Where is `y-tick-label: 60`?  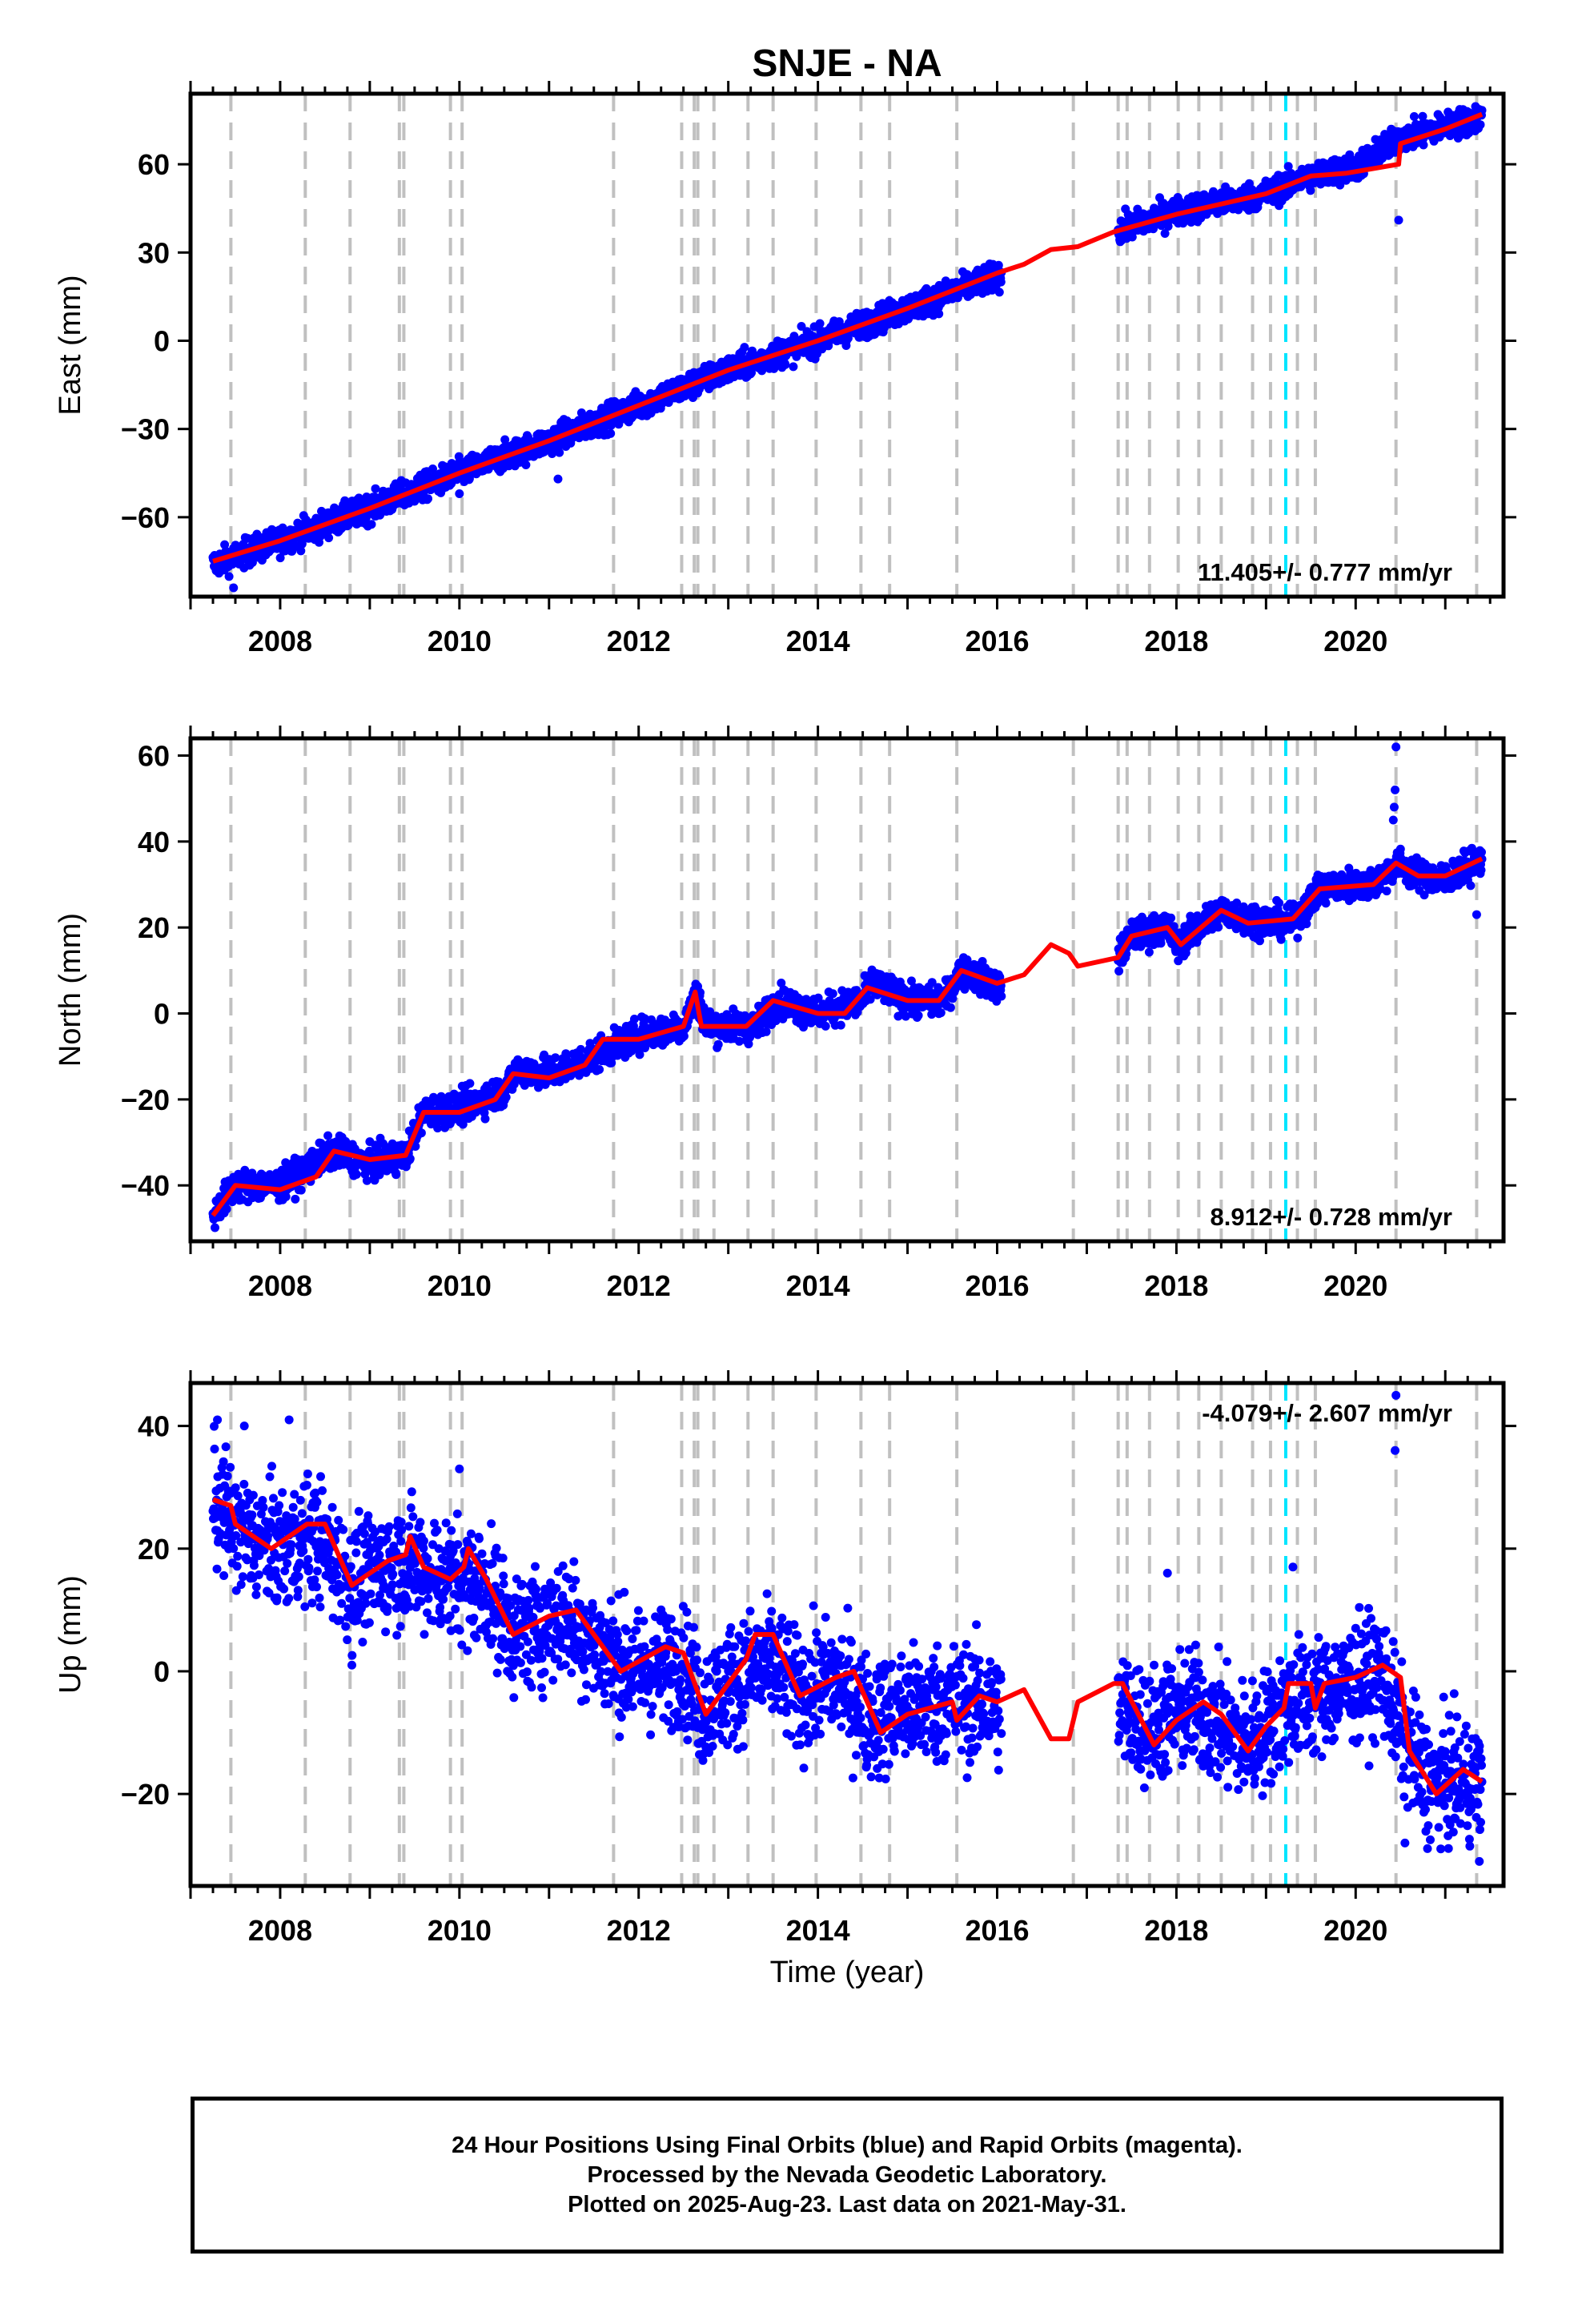 y-tick-label: 60 is located at coordinates (154, 164).